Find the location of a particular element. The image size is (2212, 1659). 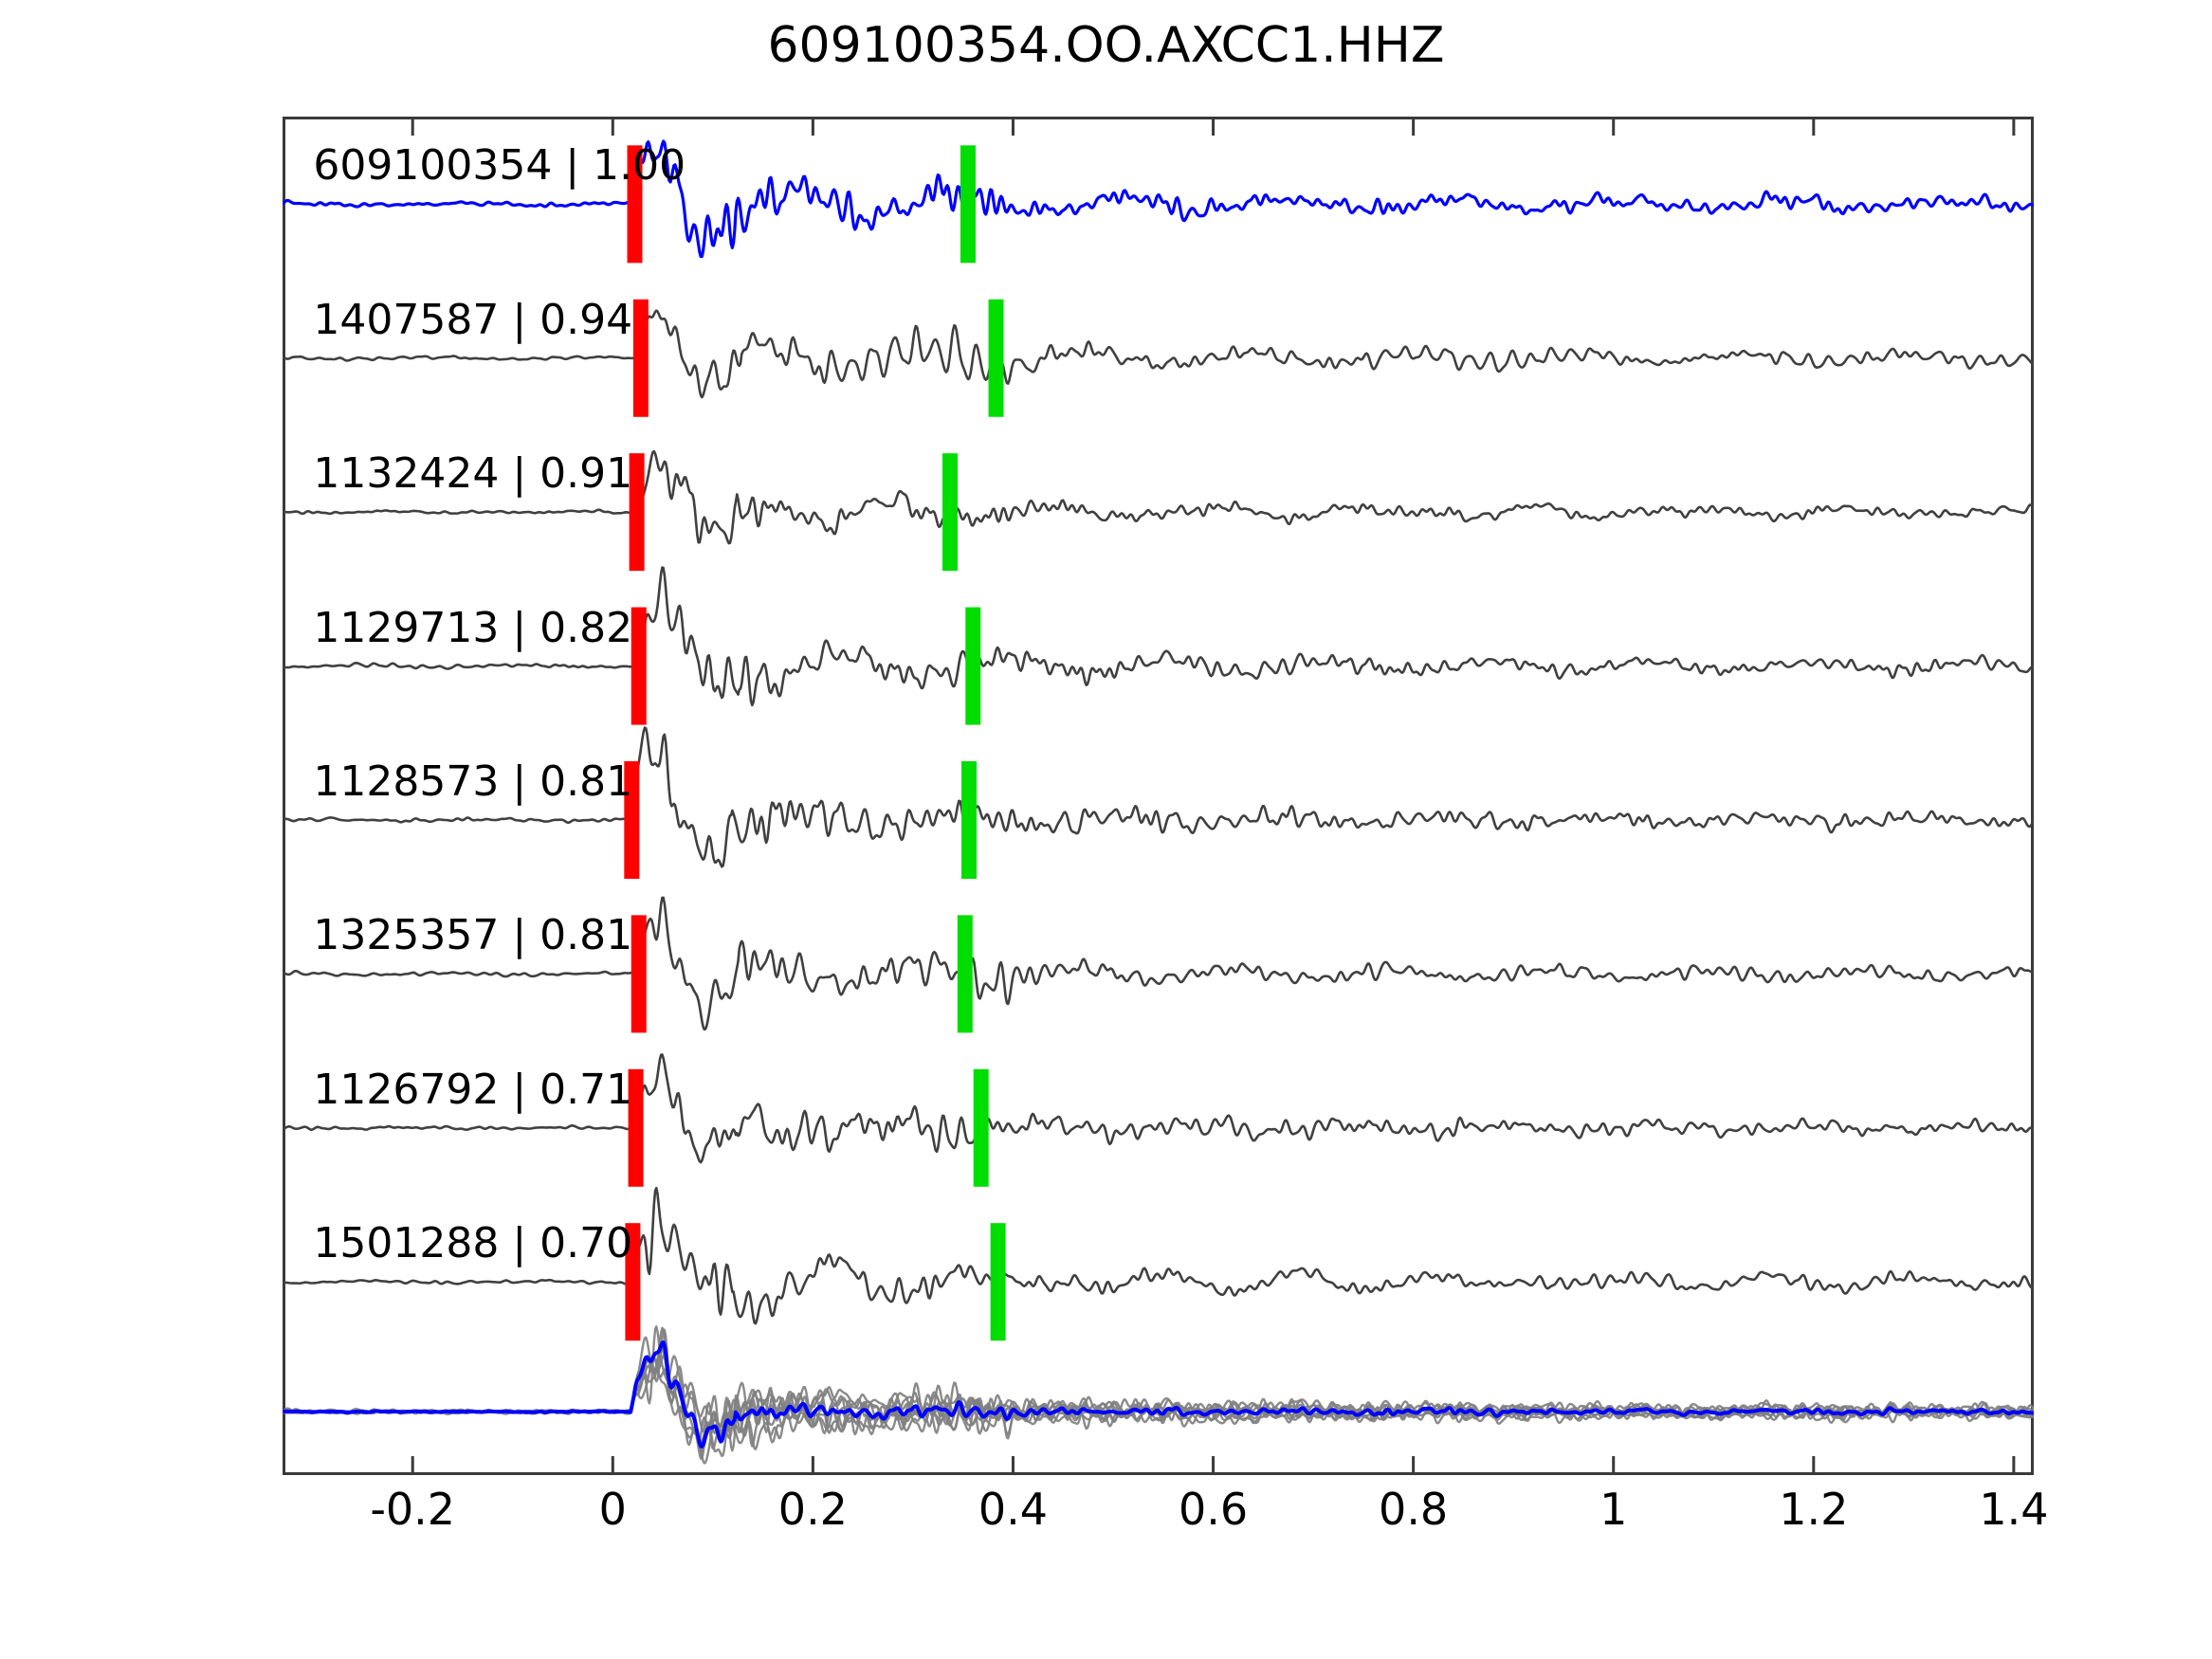

trace-label: 1132424 | 0.91 is located at coordinates (473, 474).